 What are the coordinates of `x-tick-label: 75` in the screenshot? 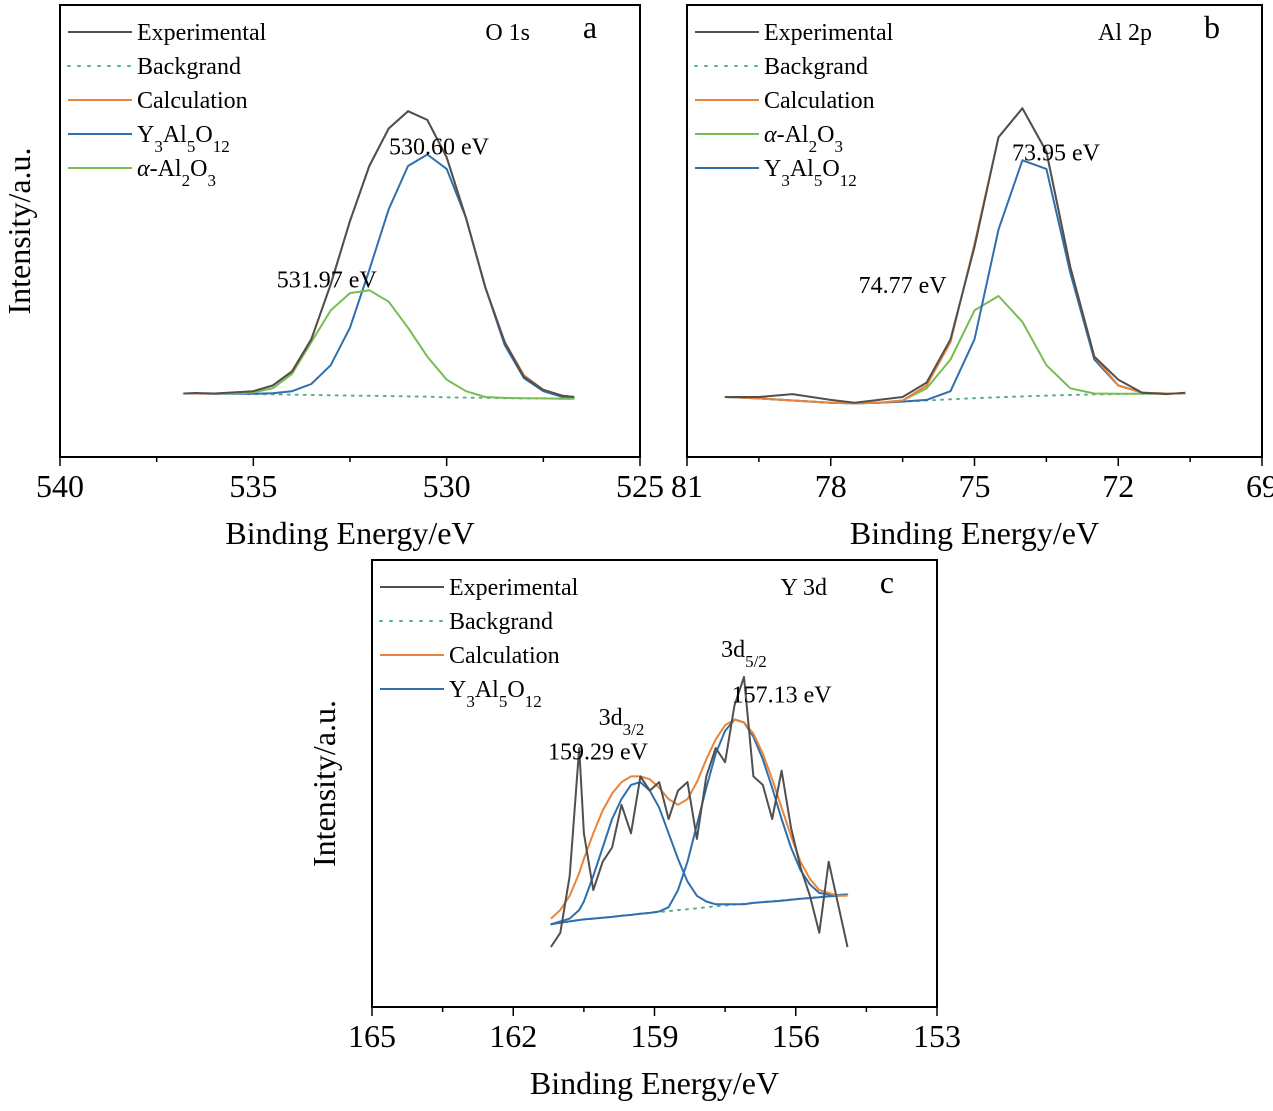 It's located at (975, 486).